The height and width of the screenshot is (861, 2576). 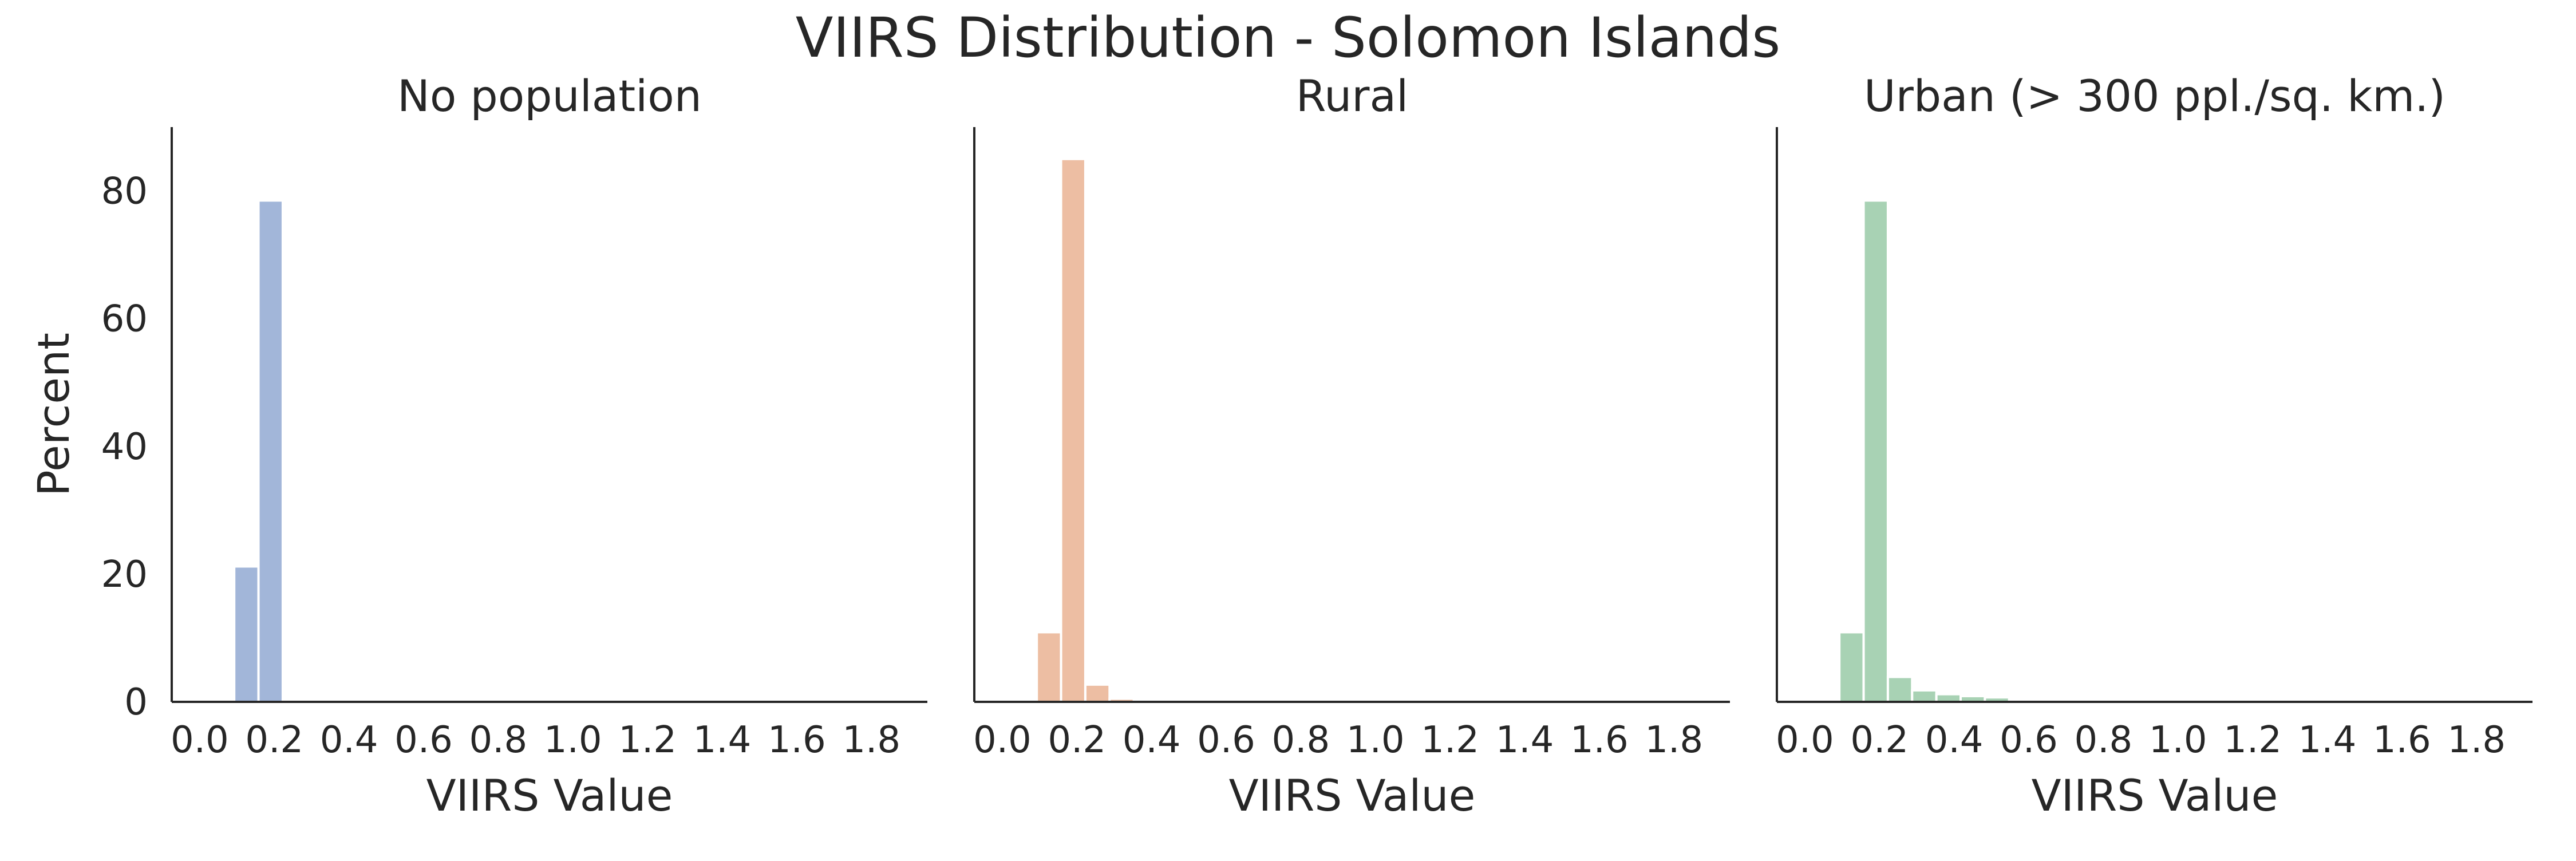 I want to click on subplot-title: Rural, so click(x=1352, y=95).